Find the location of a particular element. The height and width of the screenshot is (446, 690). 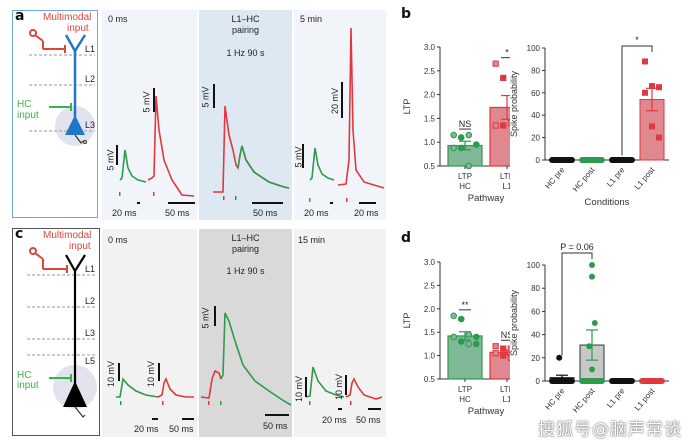

y-tick-label: 20 is located at coordinates (535, 358).